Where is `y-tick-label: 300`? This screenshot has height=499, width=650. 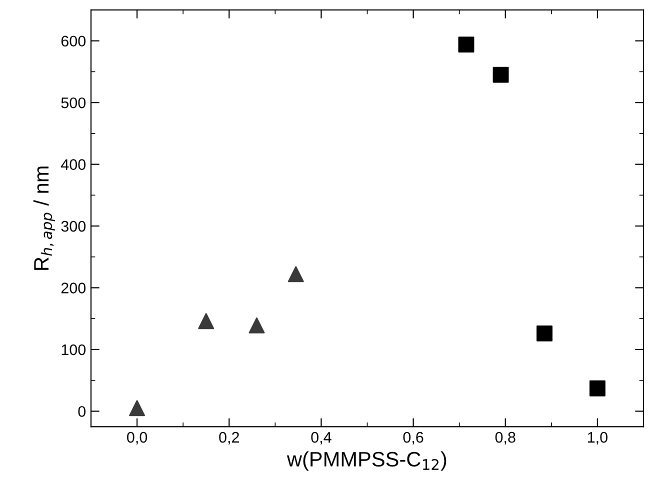
y-tick-label: 300 is located at coordinates (73, 226).